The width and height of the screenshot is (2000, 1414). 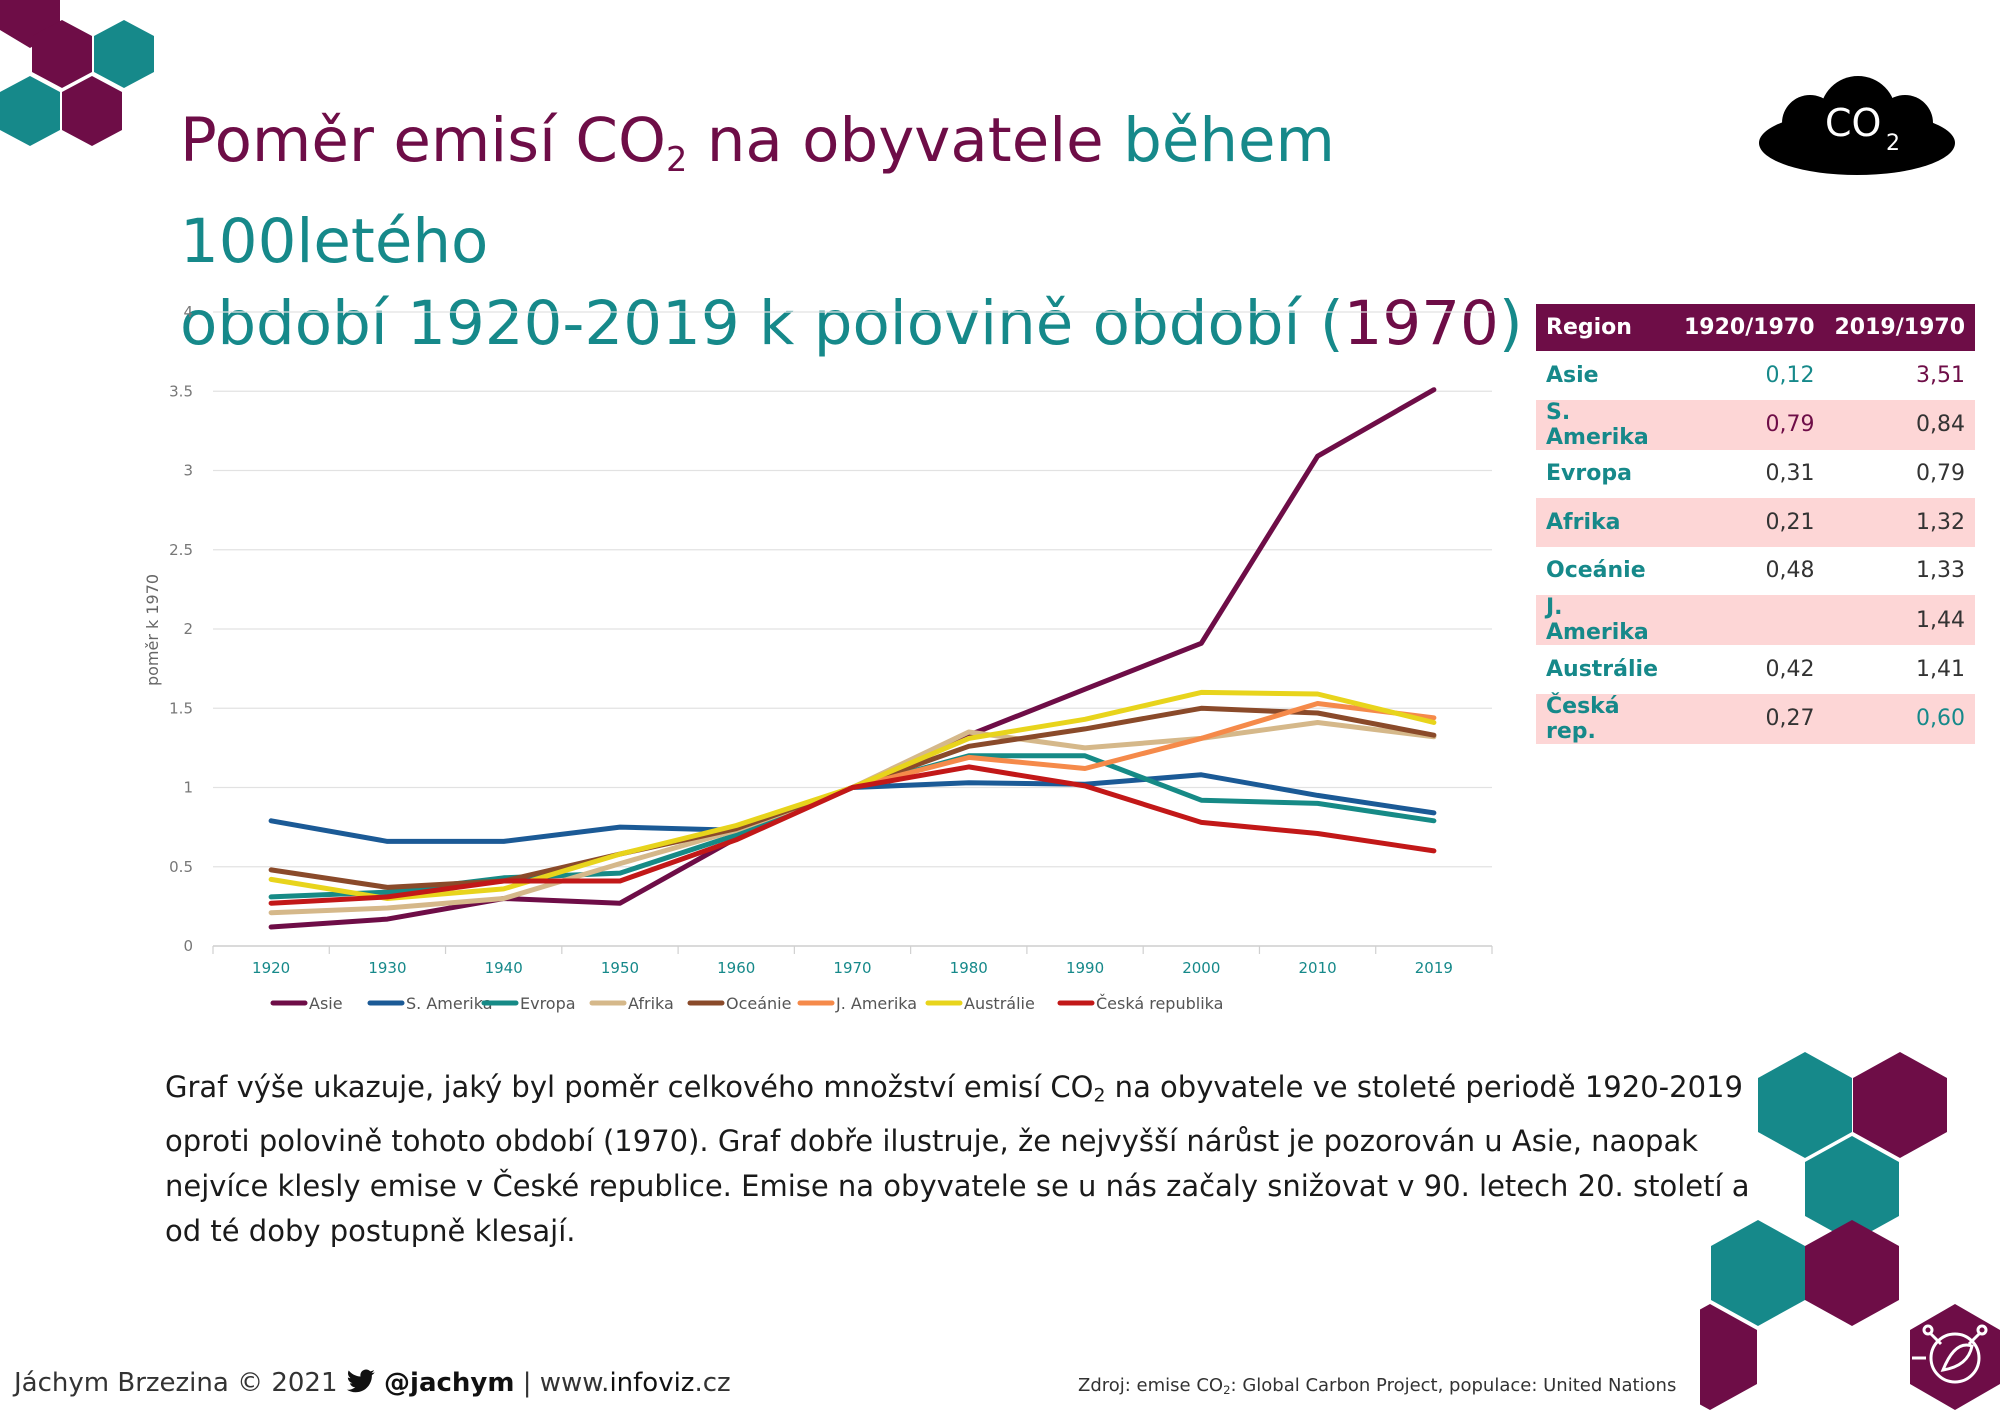 What do you see at coordinates (188, 629) in the screenshot?
I see `y-tick-label: 2` at bounding box center [188, 629].